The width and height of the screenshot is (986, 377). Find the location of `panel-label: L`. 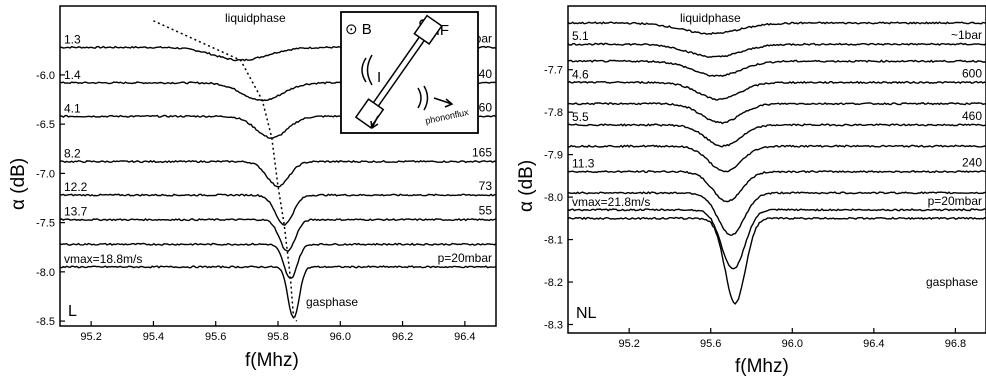

panel-label: L is located at coordinates (72, 311).